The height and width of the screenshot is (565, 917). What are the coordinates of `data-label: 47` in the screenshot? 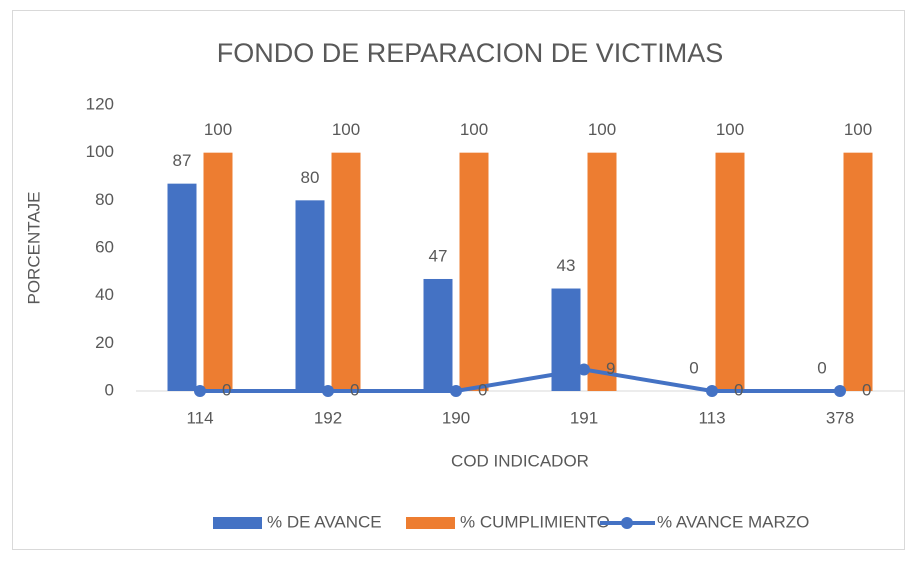 It's located at (438, 255).